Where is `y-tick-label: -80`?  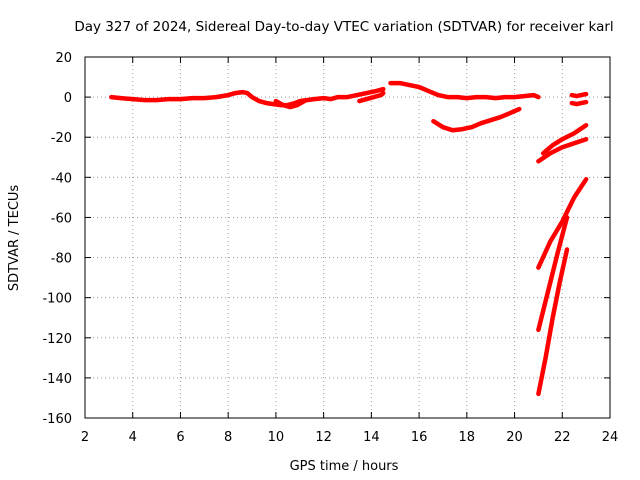
y-tick-label: -80 is located at coordinates (61, 259).